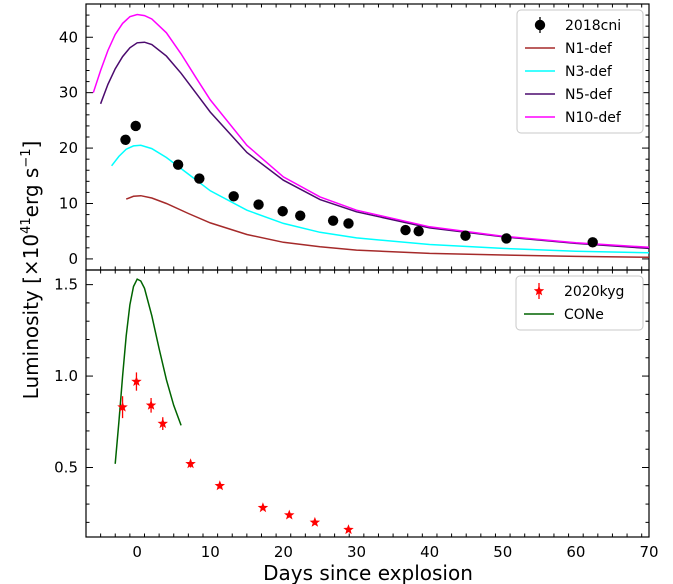  I want to click on legend-label: 2020kyg, so click(594, 292).